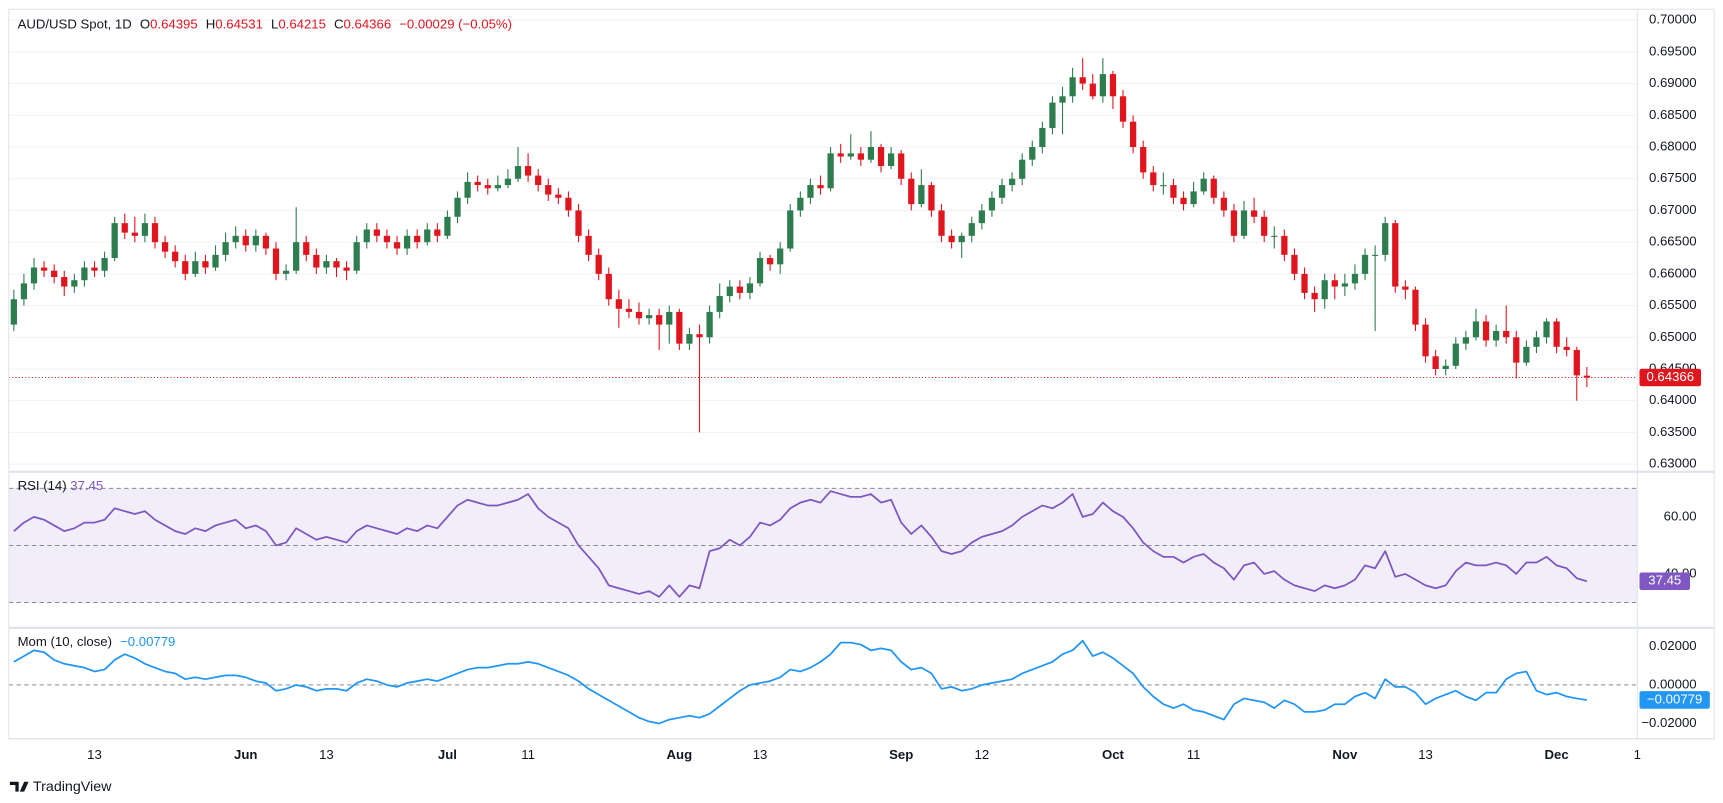 This screenshot has height=803, width=1723. Describe the element at coordinates (1673, 463) in the screenshot. I see `y-tick-label: 0.63000` at that location.